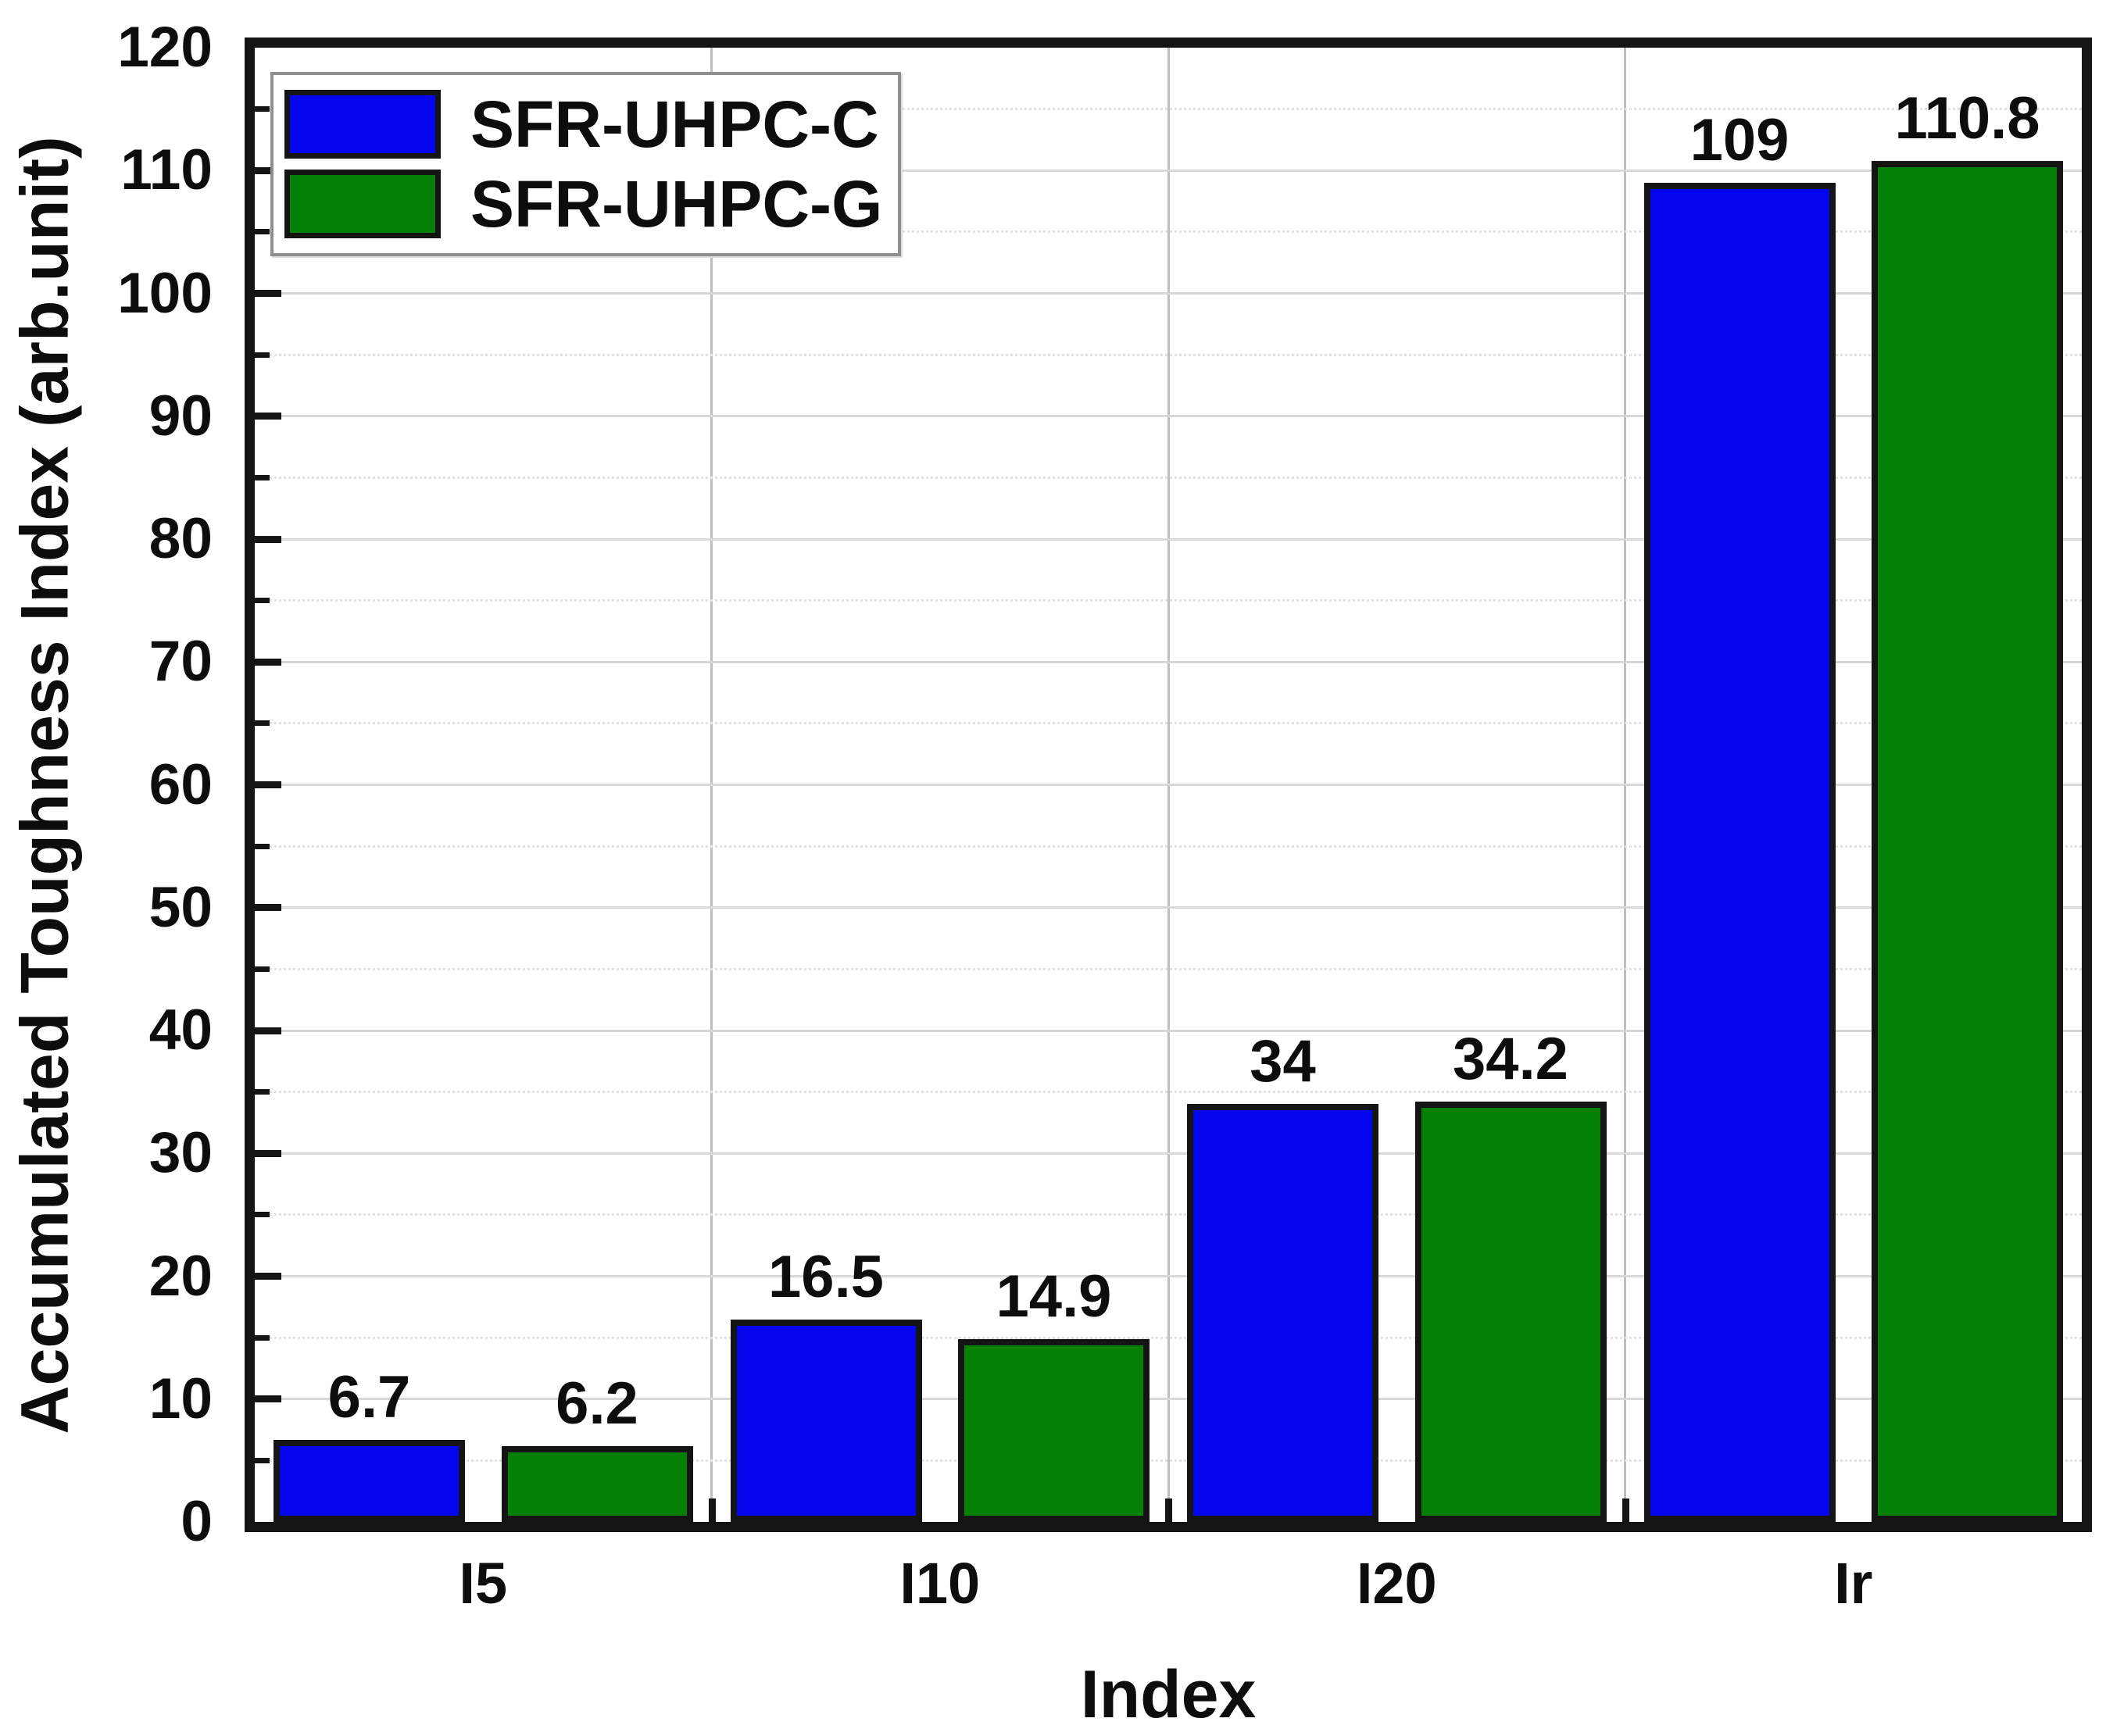 This screenshot has width=2106, height=1736. What do you see at coordinates (1511, 1312) in the screenshot?
I see `bar-SFR-UHPC-G-I20` at bounding box center [1511, 1312].